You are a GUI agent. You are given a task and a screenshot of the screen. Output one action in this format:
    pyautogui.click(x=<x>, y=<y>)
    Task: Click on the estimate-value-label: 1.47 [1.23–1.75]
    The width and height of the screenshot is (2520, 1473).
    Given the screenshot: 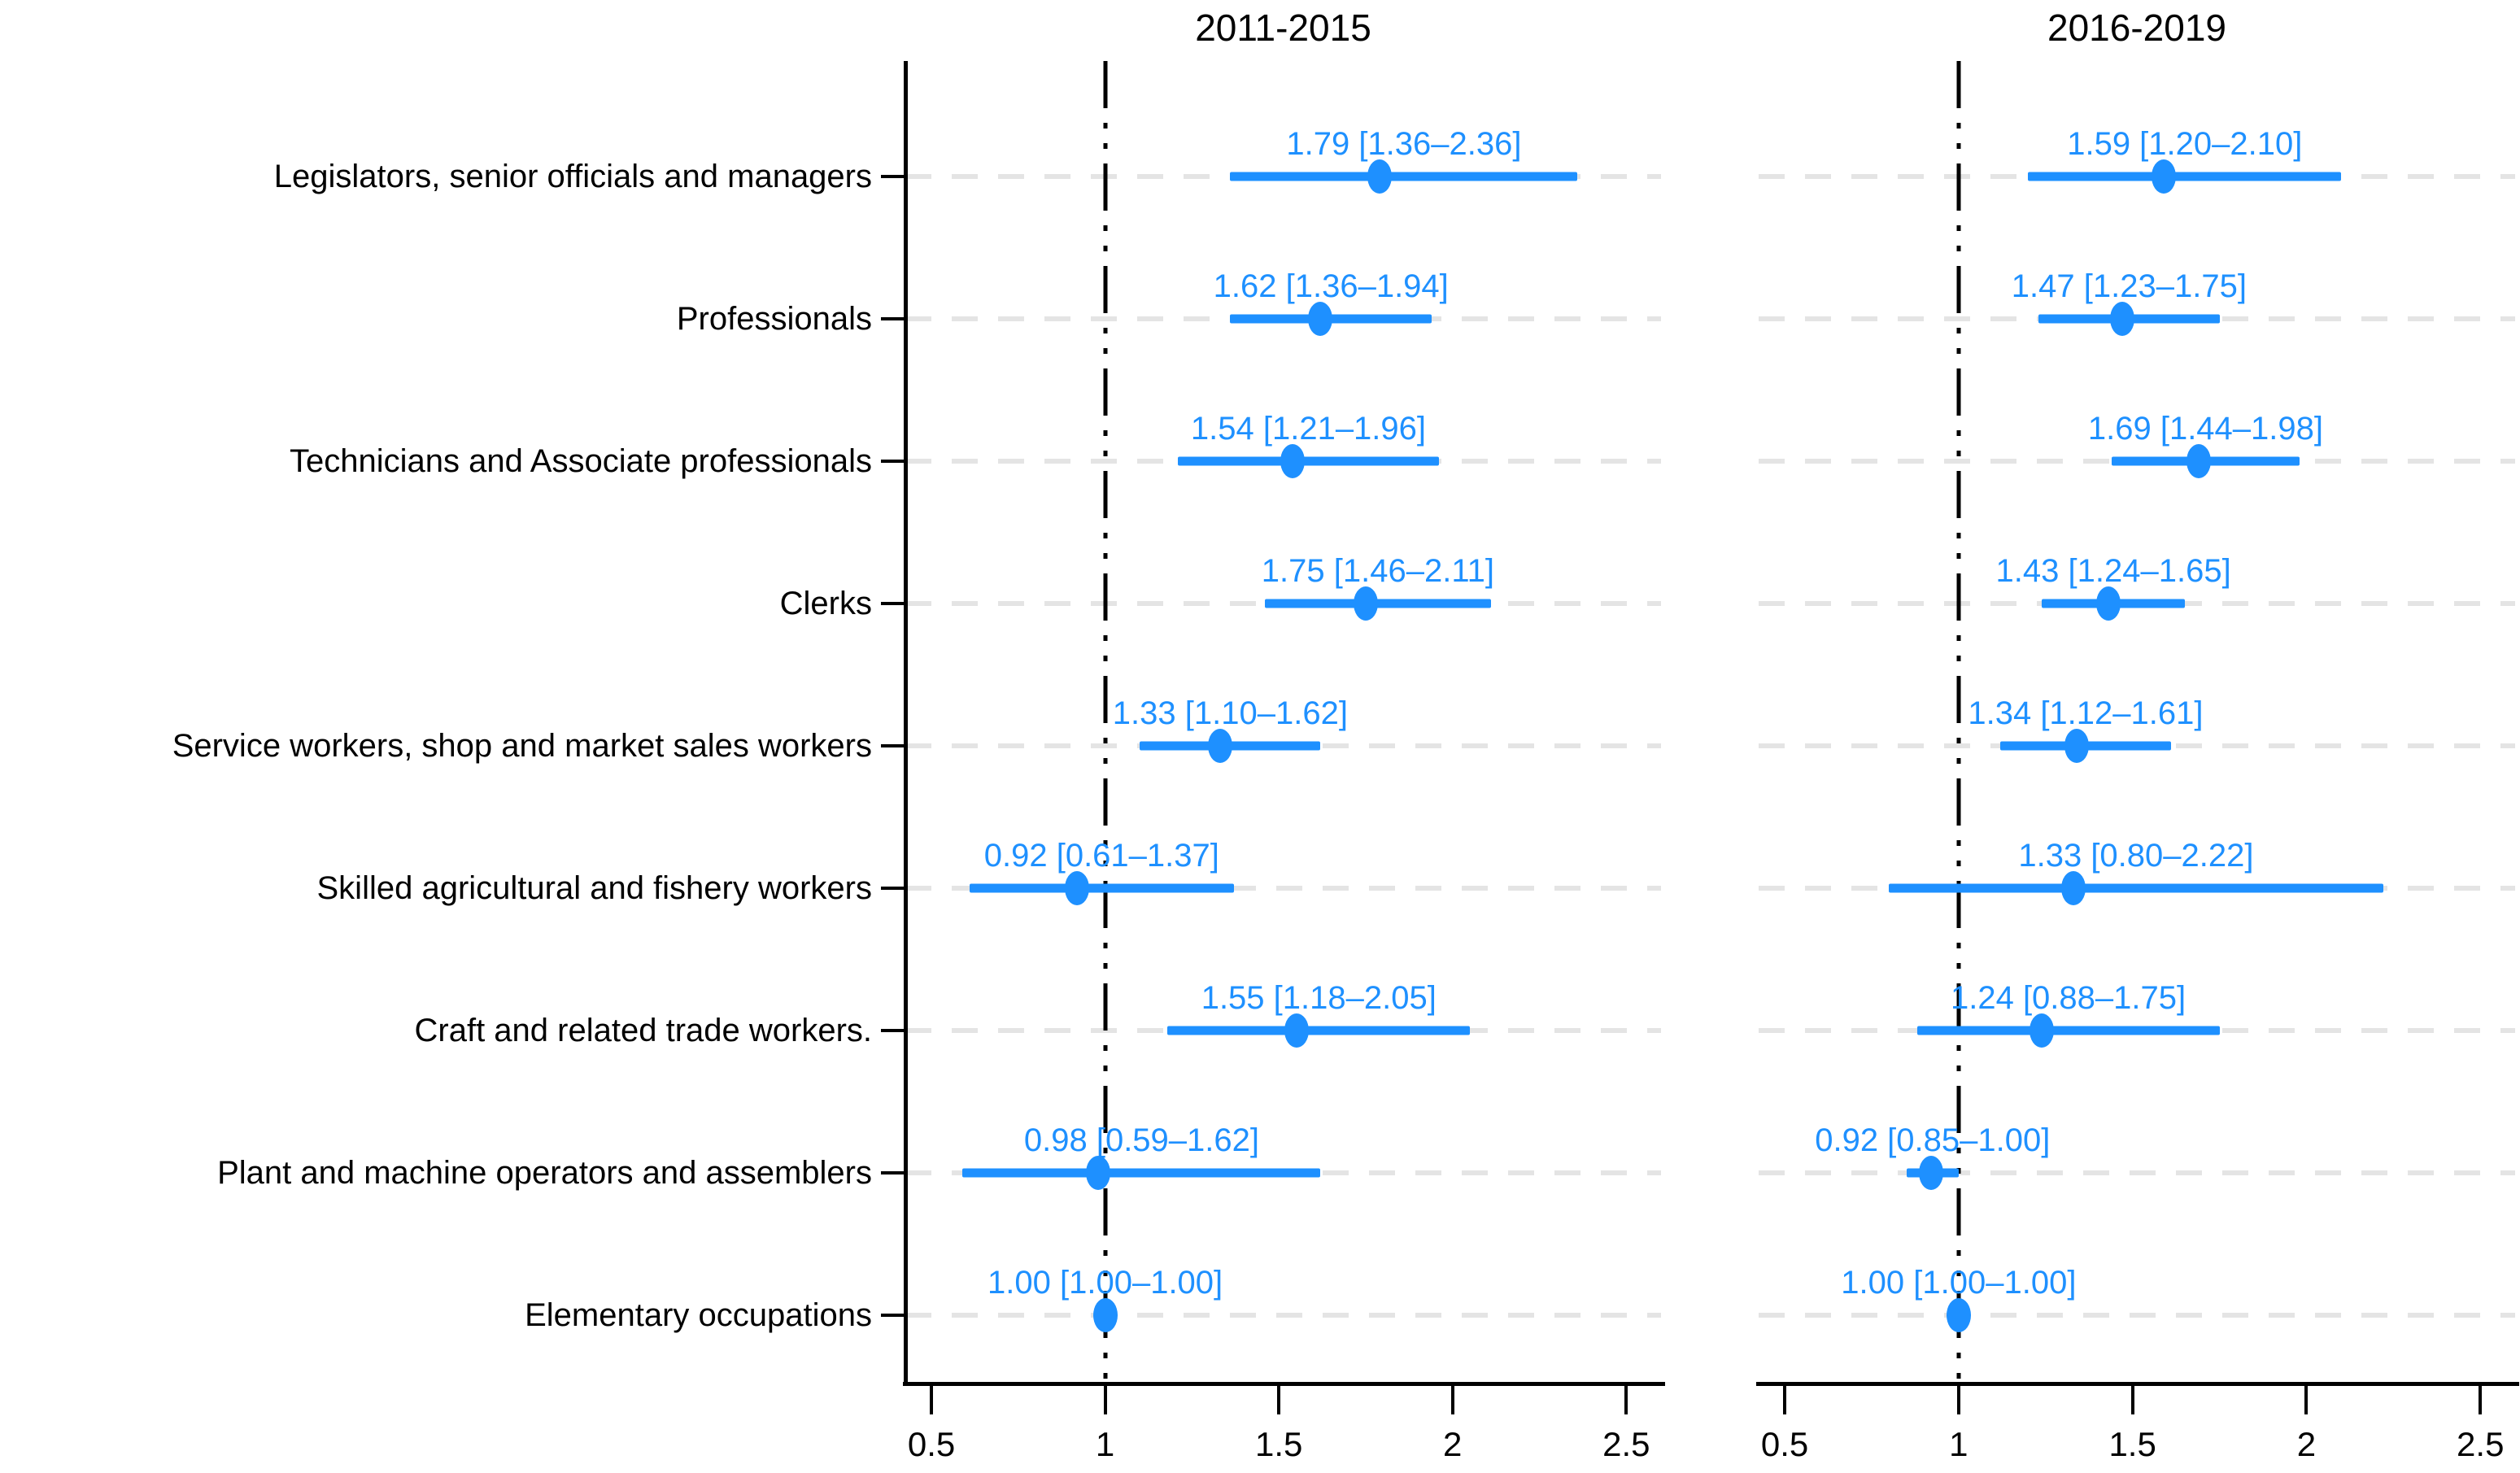 What is the action you would take?
    pyautogui.click(x=2129, y=286)
    